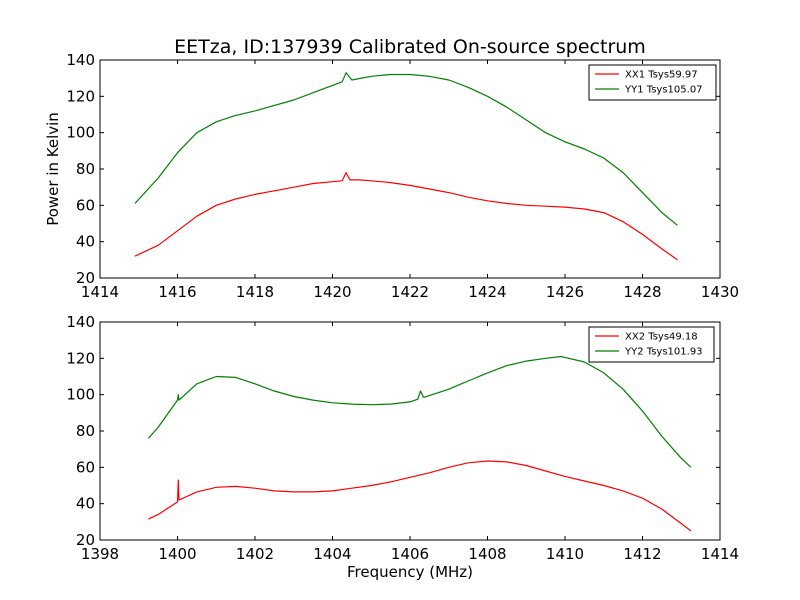 The image size is (800, 600). I want to click on legend: XX2 Tsys49.18 YY2 Tsys101.93, so click(651, 344).